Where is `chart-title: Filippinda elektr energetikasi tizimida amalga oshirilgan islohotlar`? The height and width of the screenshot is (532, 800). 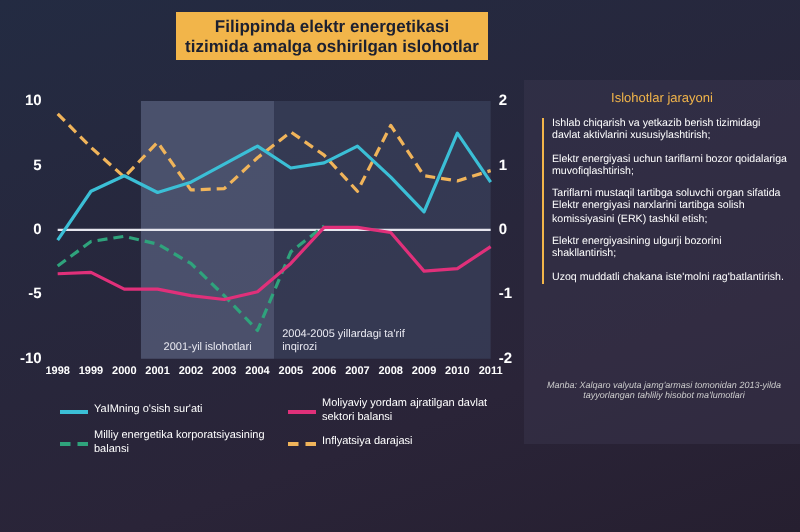 chart-title: Filippinda elektr energetikasi tizimida amalga oshirilgan islohotlar is located at coordinates (332, 36).